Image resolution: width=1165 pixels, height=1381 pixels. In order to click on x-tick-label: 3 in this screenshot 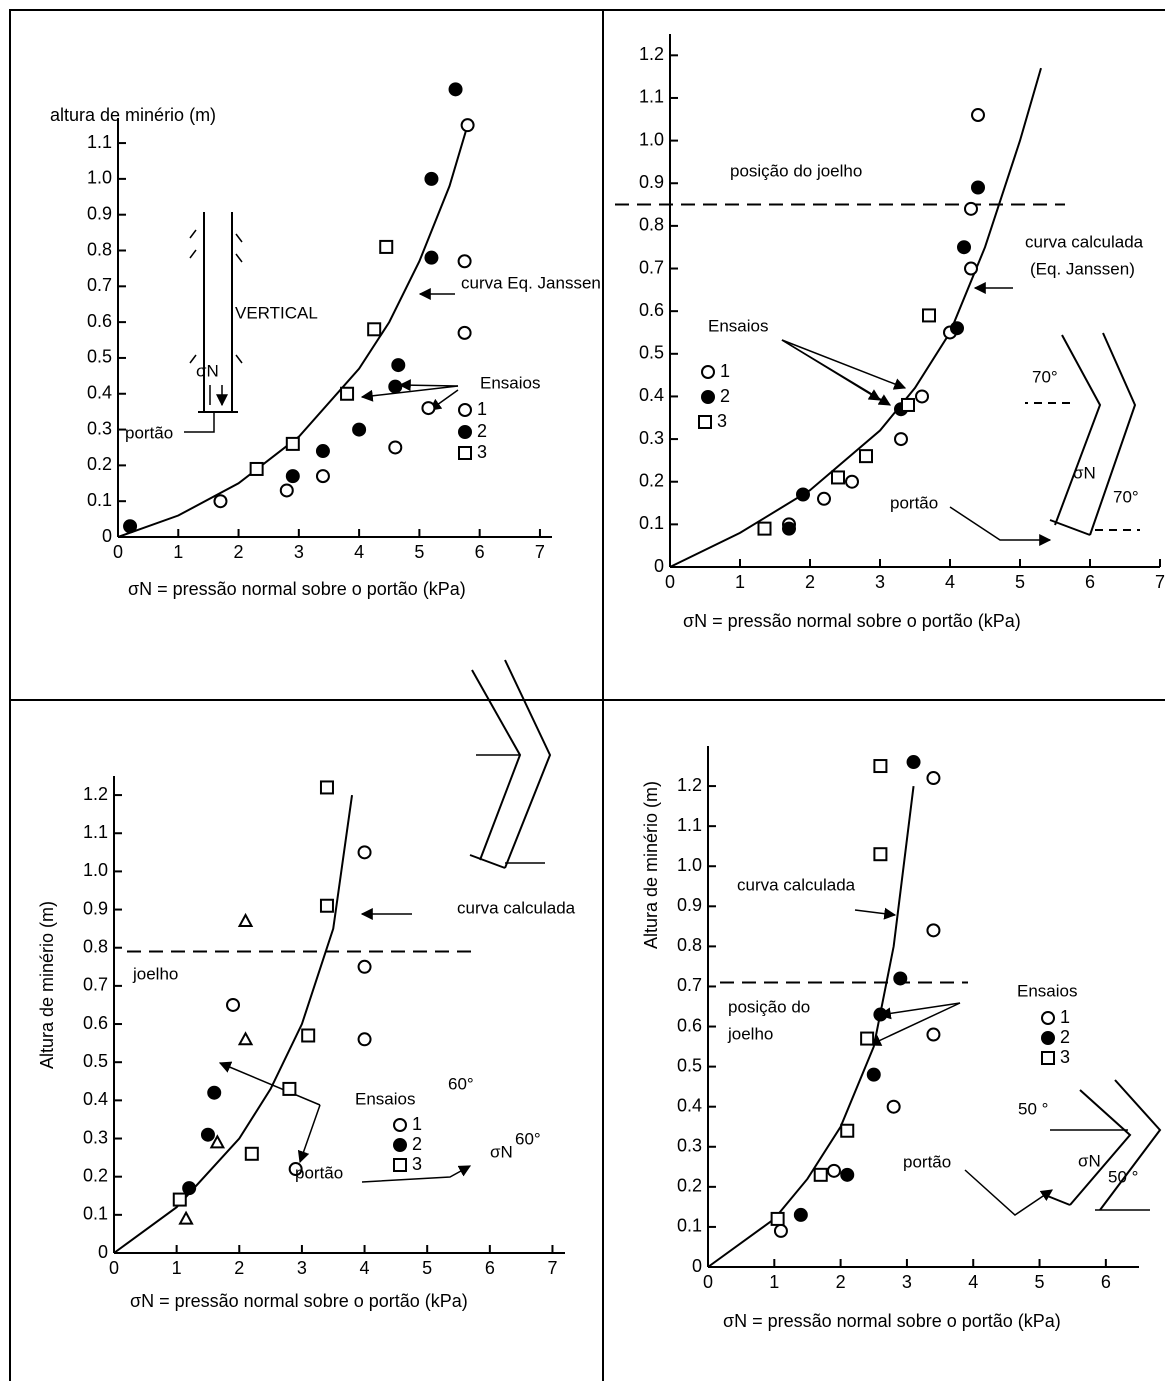, I will do `click(907, 1282)`.